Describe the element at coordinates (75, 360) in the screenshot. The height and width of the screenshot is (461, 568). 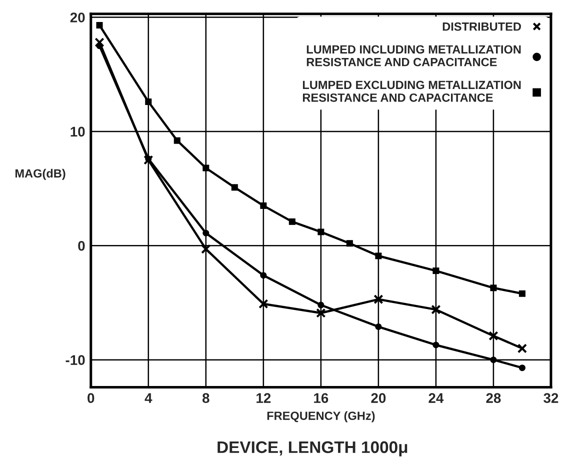
I see `y-tick-label: -10` at that location.